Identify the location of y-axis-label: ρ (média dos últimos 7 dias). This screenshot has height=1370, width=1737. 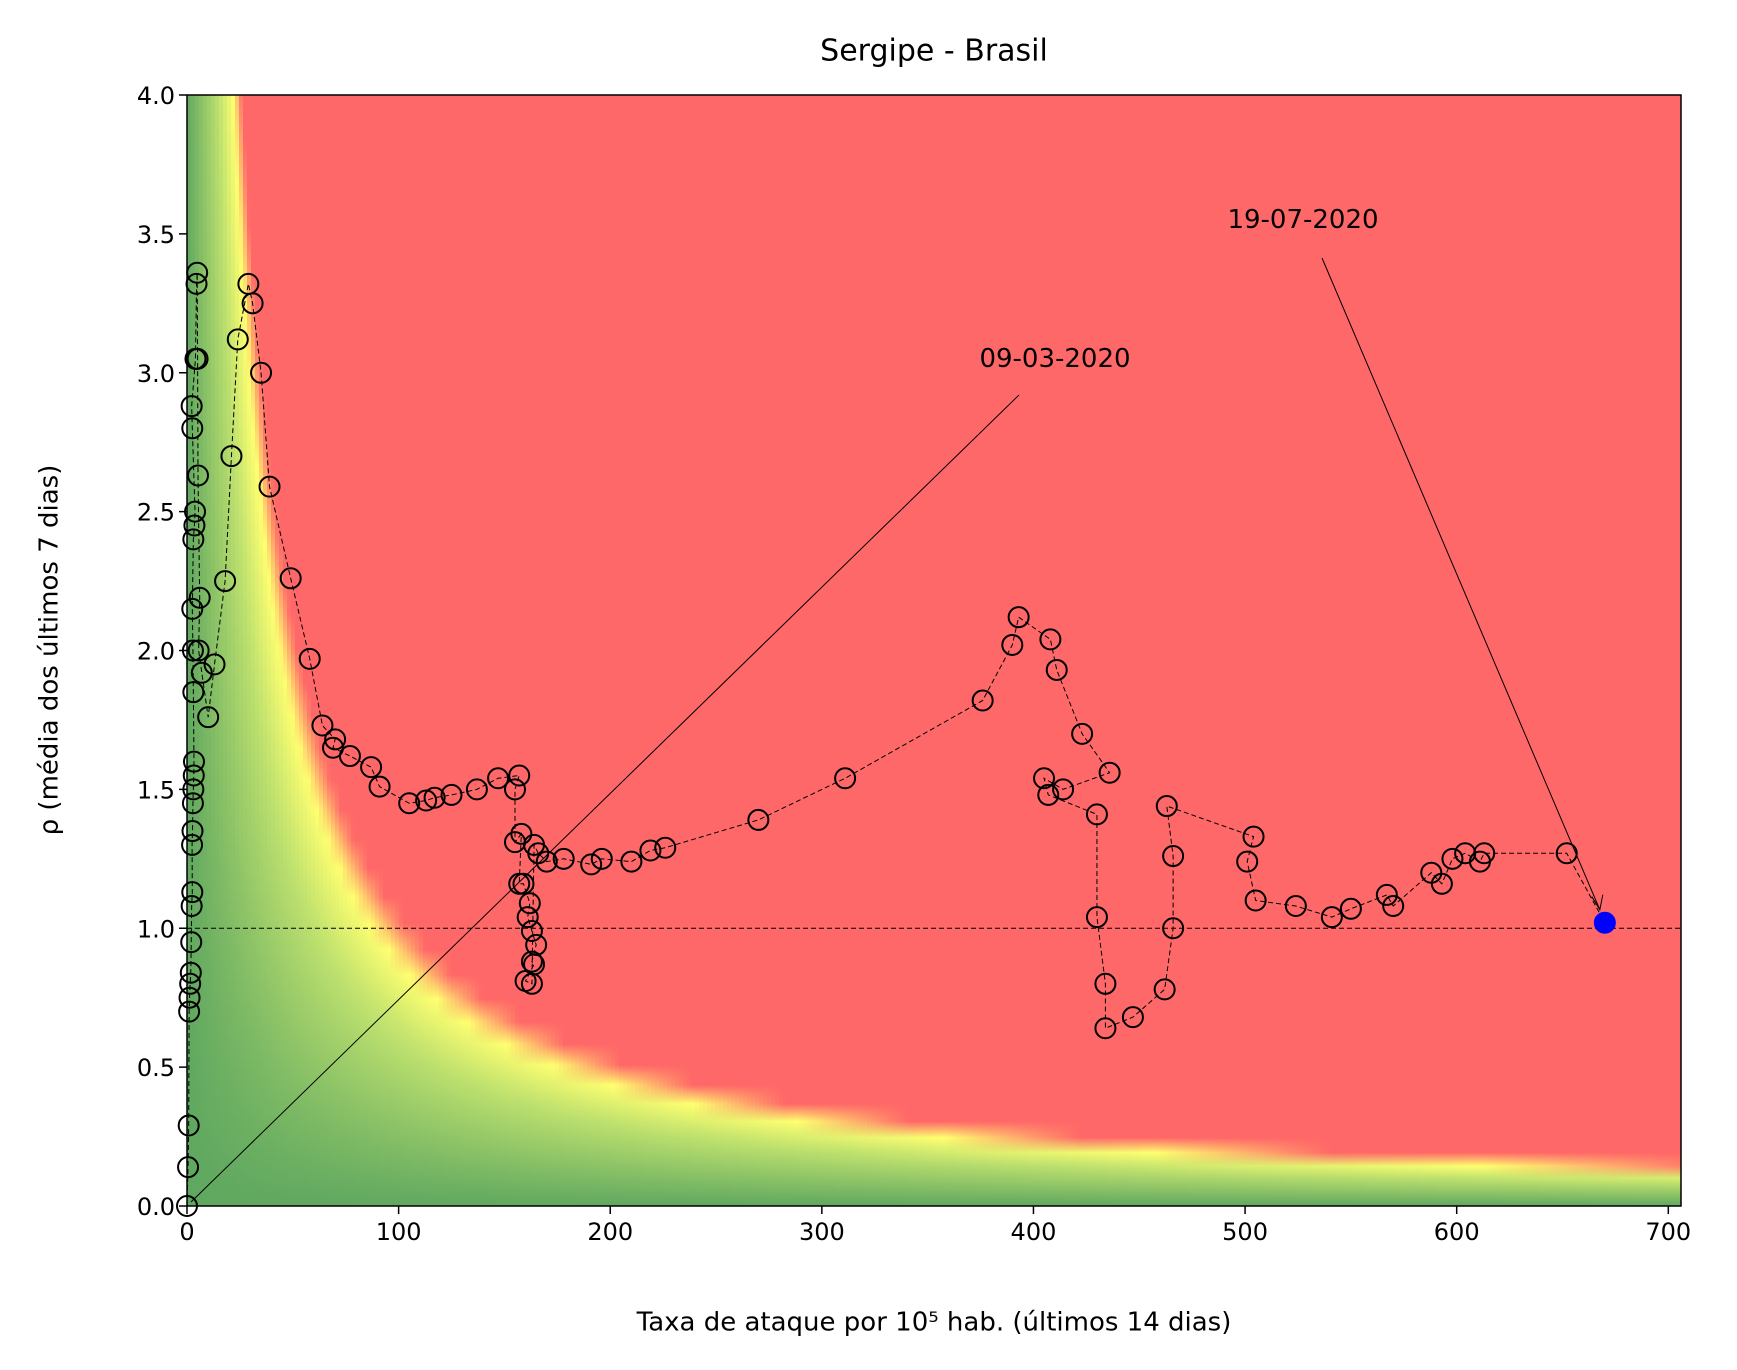
(50, 650).